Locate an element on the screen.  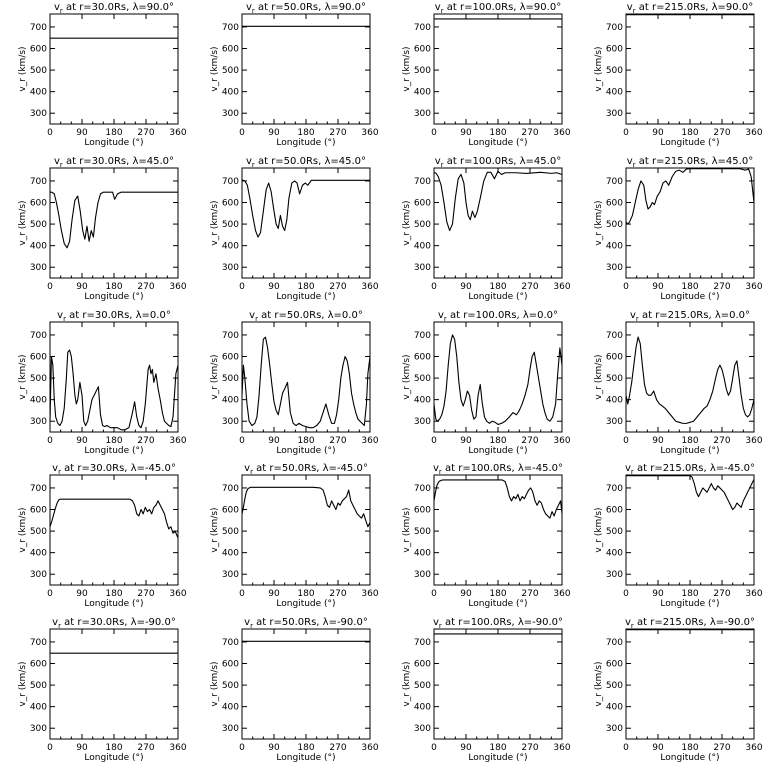
subplot-title: vr at r=30.0Rs, λ=-45.0° is located at coordinates (114, 469).